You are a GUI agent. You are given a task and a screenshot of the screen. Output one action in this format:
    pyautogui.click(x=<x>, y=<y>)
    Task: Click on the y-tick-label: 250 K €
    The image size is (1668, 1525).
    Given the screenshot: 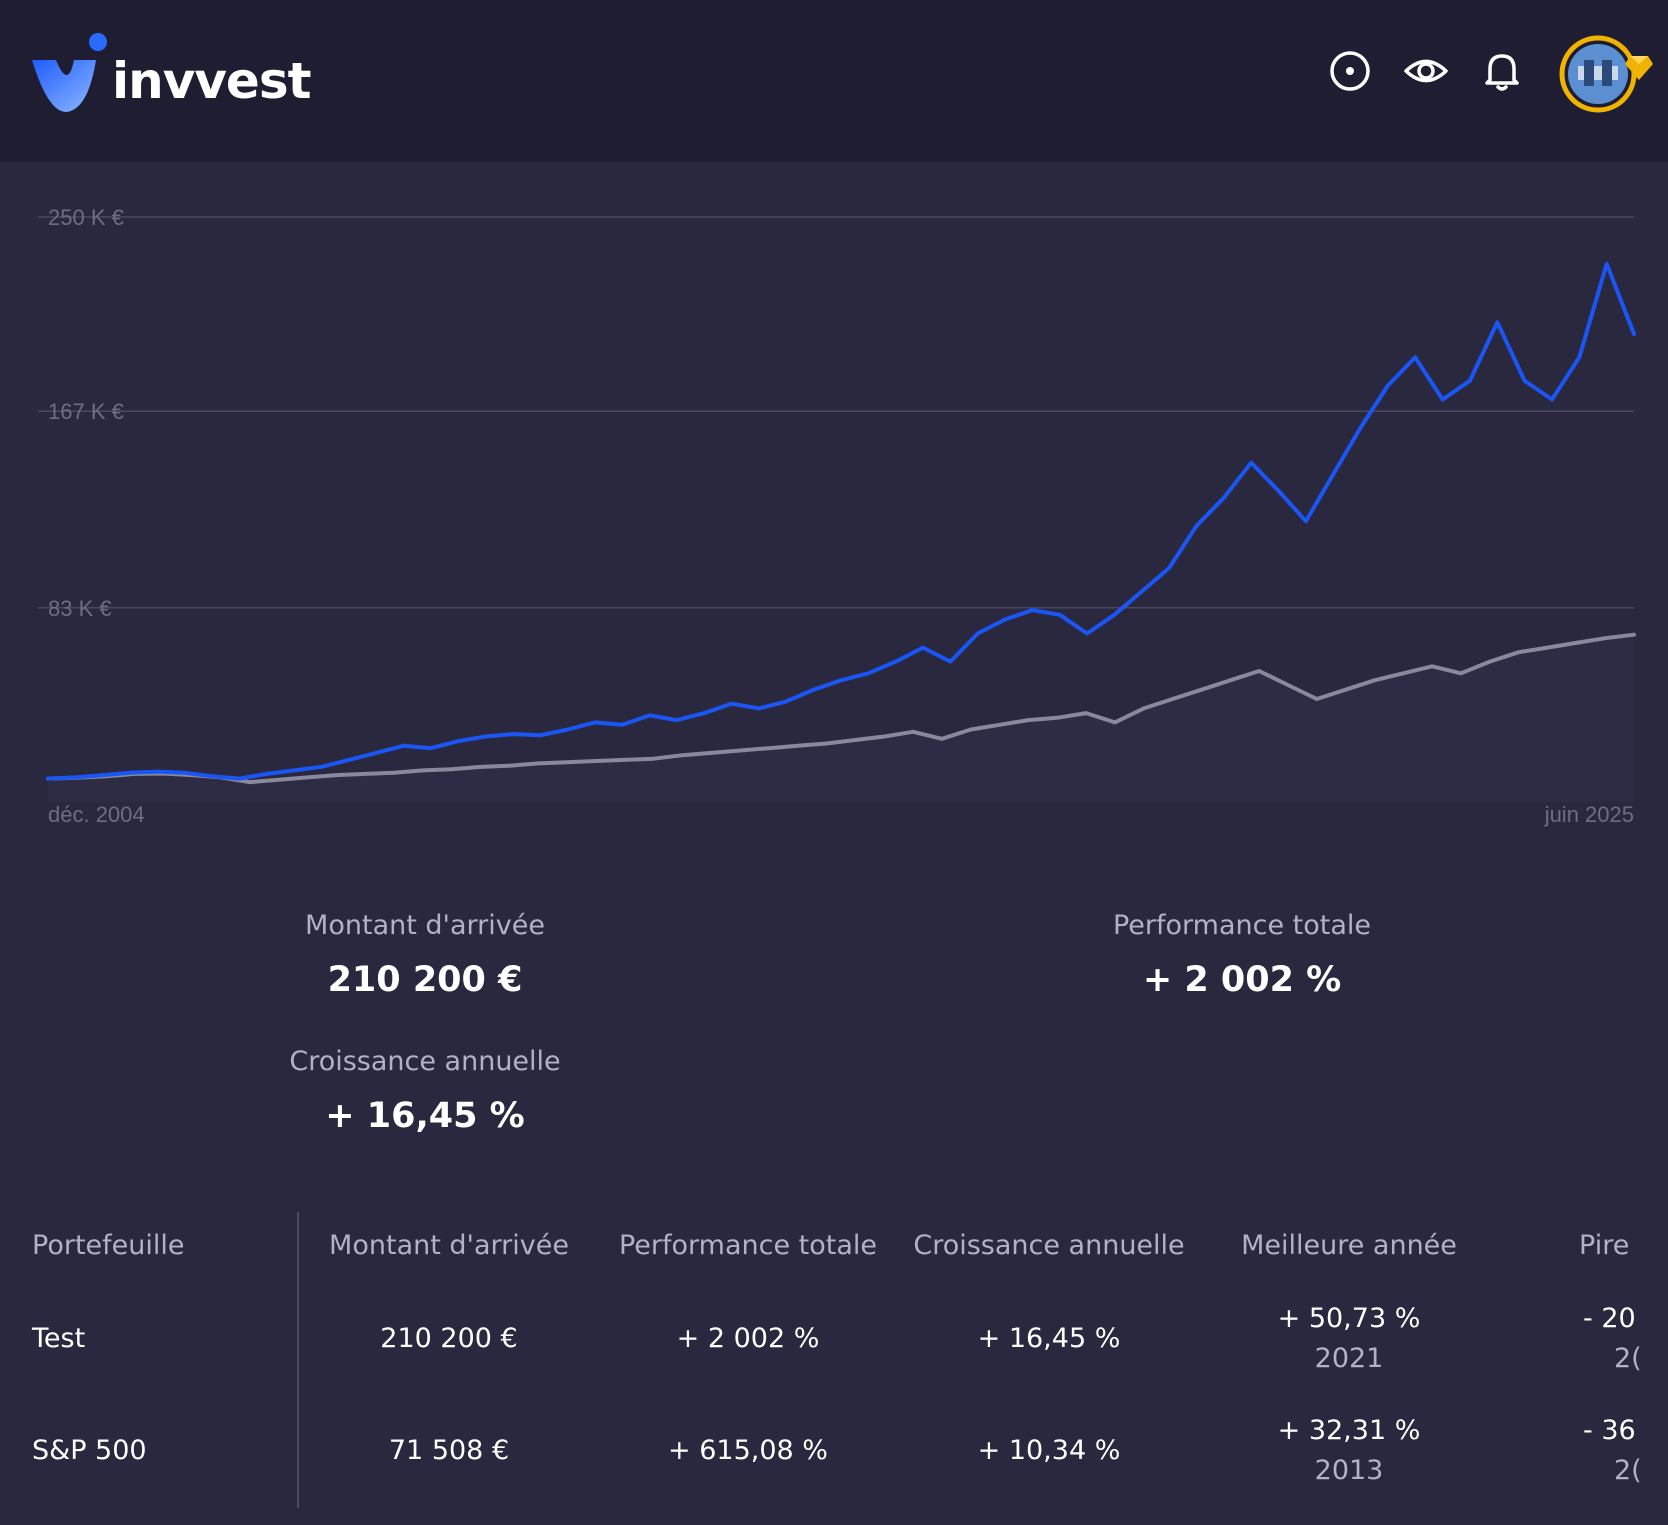 What is the action you would take?
    pyautogui.click(x=86, y=217)
    